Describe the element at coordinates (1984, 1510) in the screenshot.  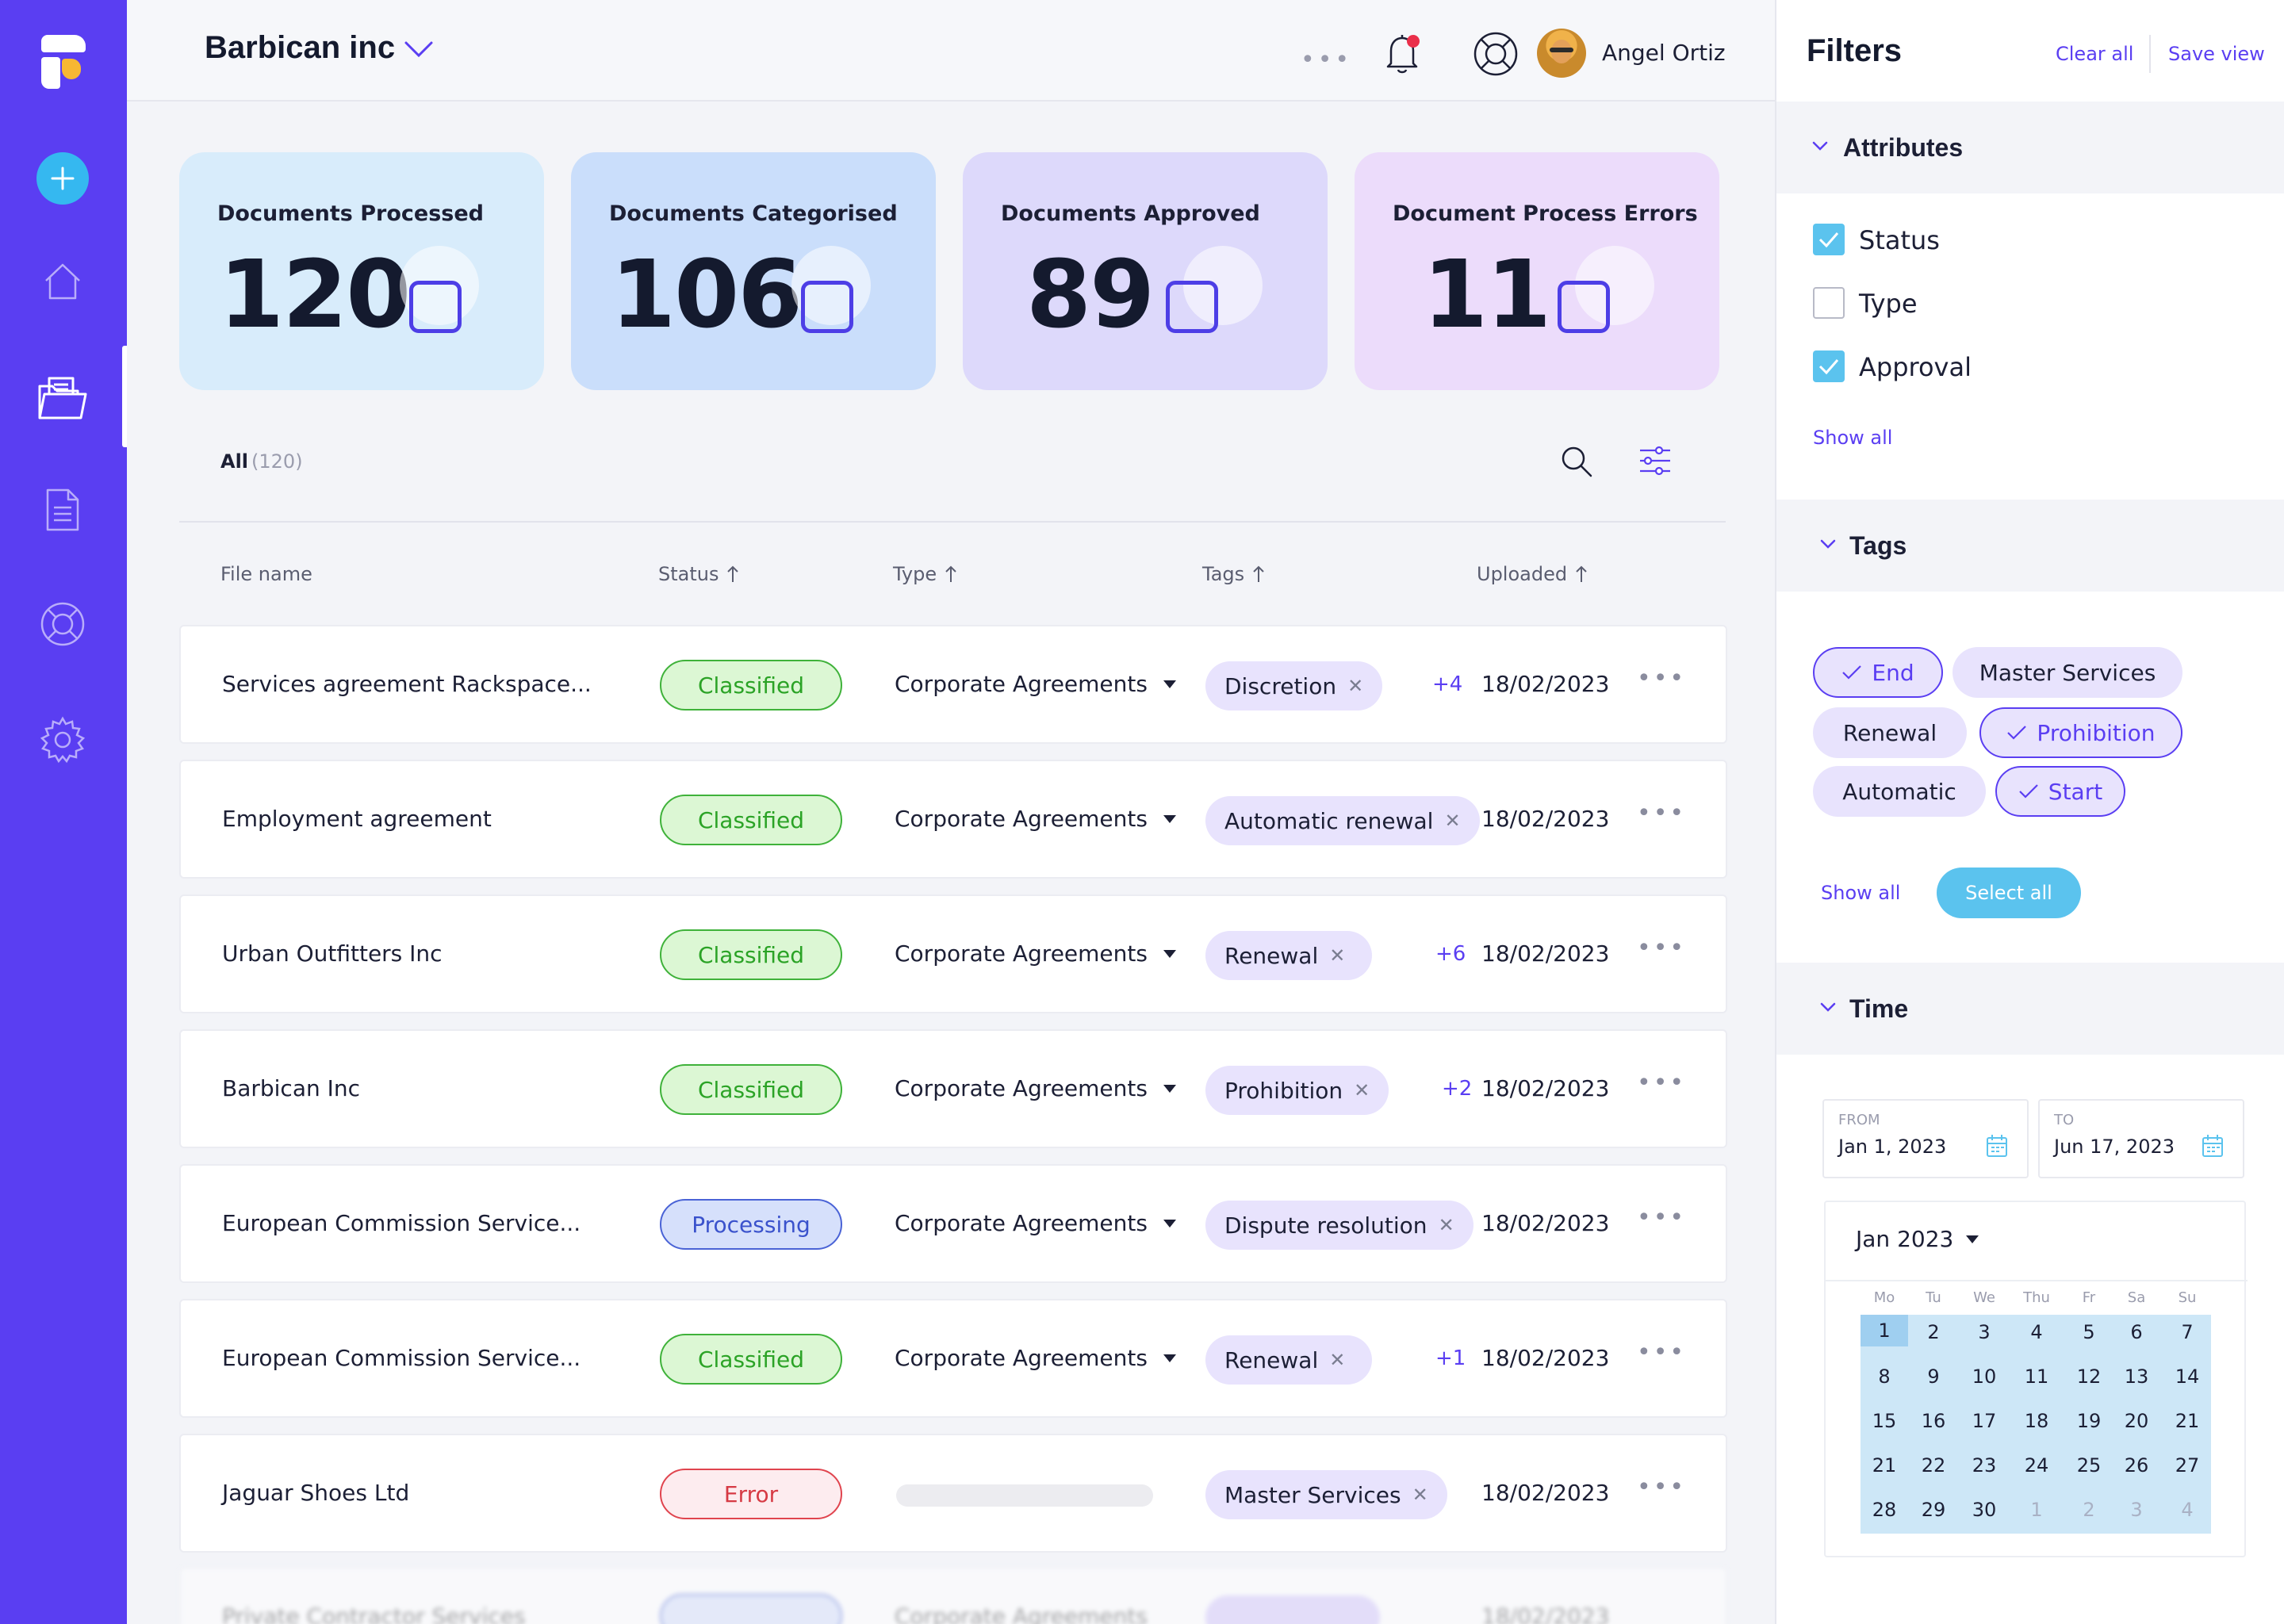
I see `calendar-day: 30` at that location.